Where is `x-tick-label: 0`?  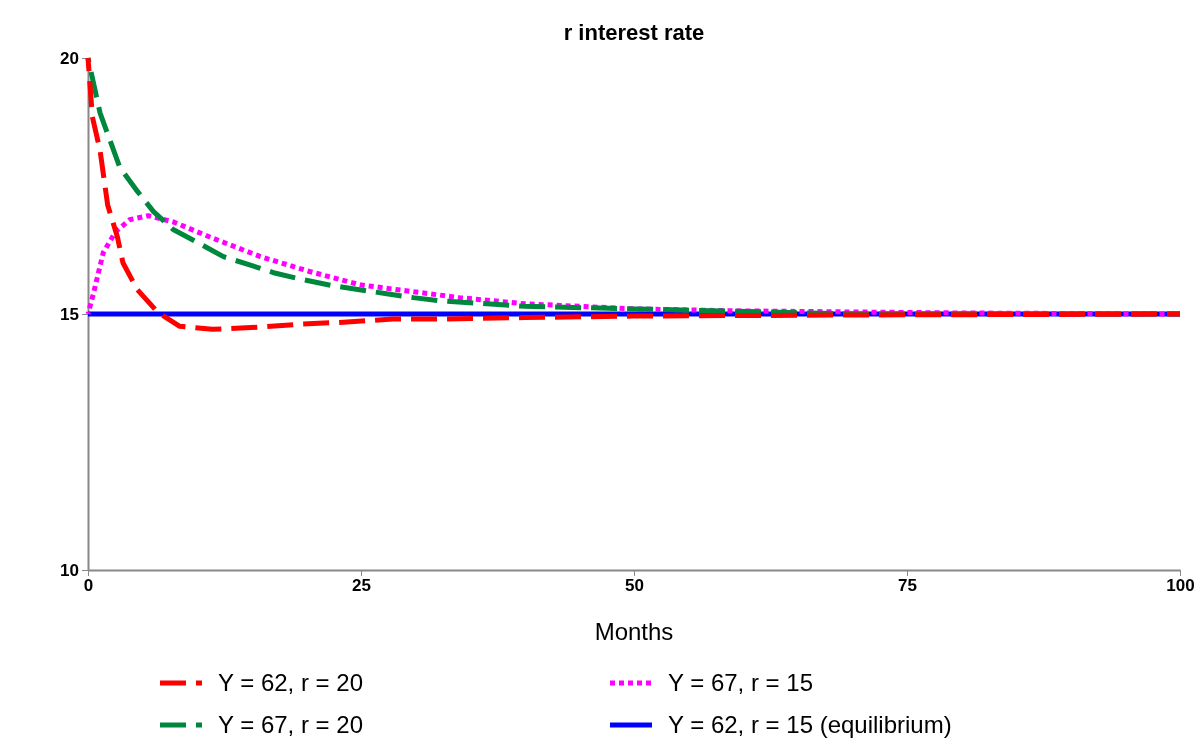 x-tick-label: 0 is located at coordinates (88, 586).